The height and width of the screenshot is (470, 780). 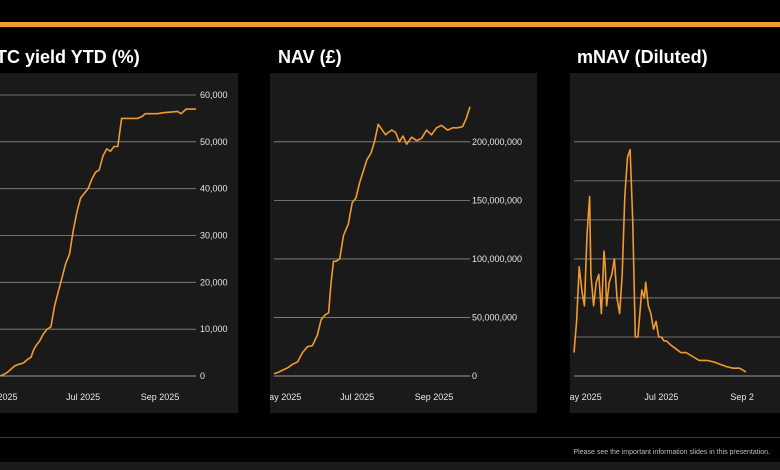 I want to click on chart-3-svg: May 2025 Jul 2025 Sep 2, so click(x=675, y=271).